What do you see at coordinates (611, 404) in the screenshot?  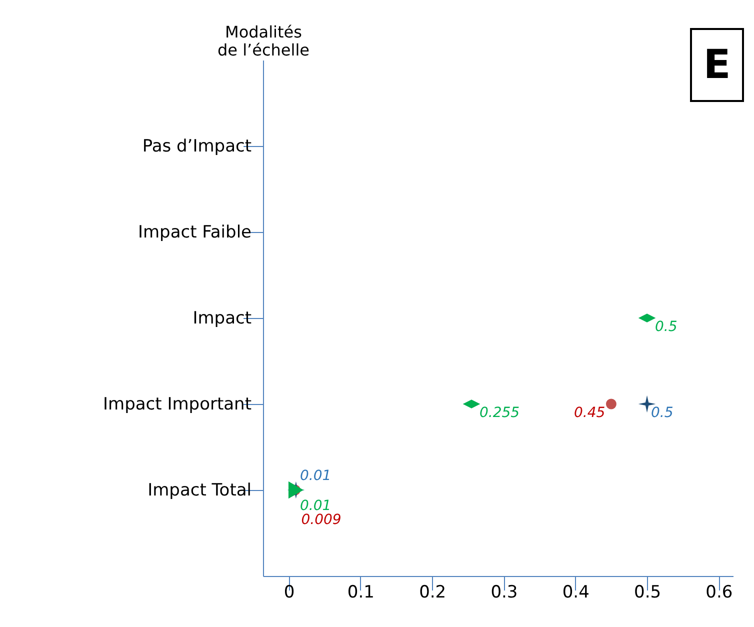 I see `point` at bounding box center [611, 404].